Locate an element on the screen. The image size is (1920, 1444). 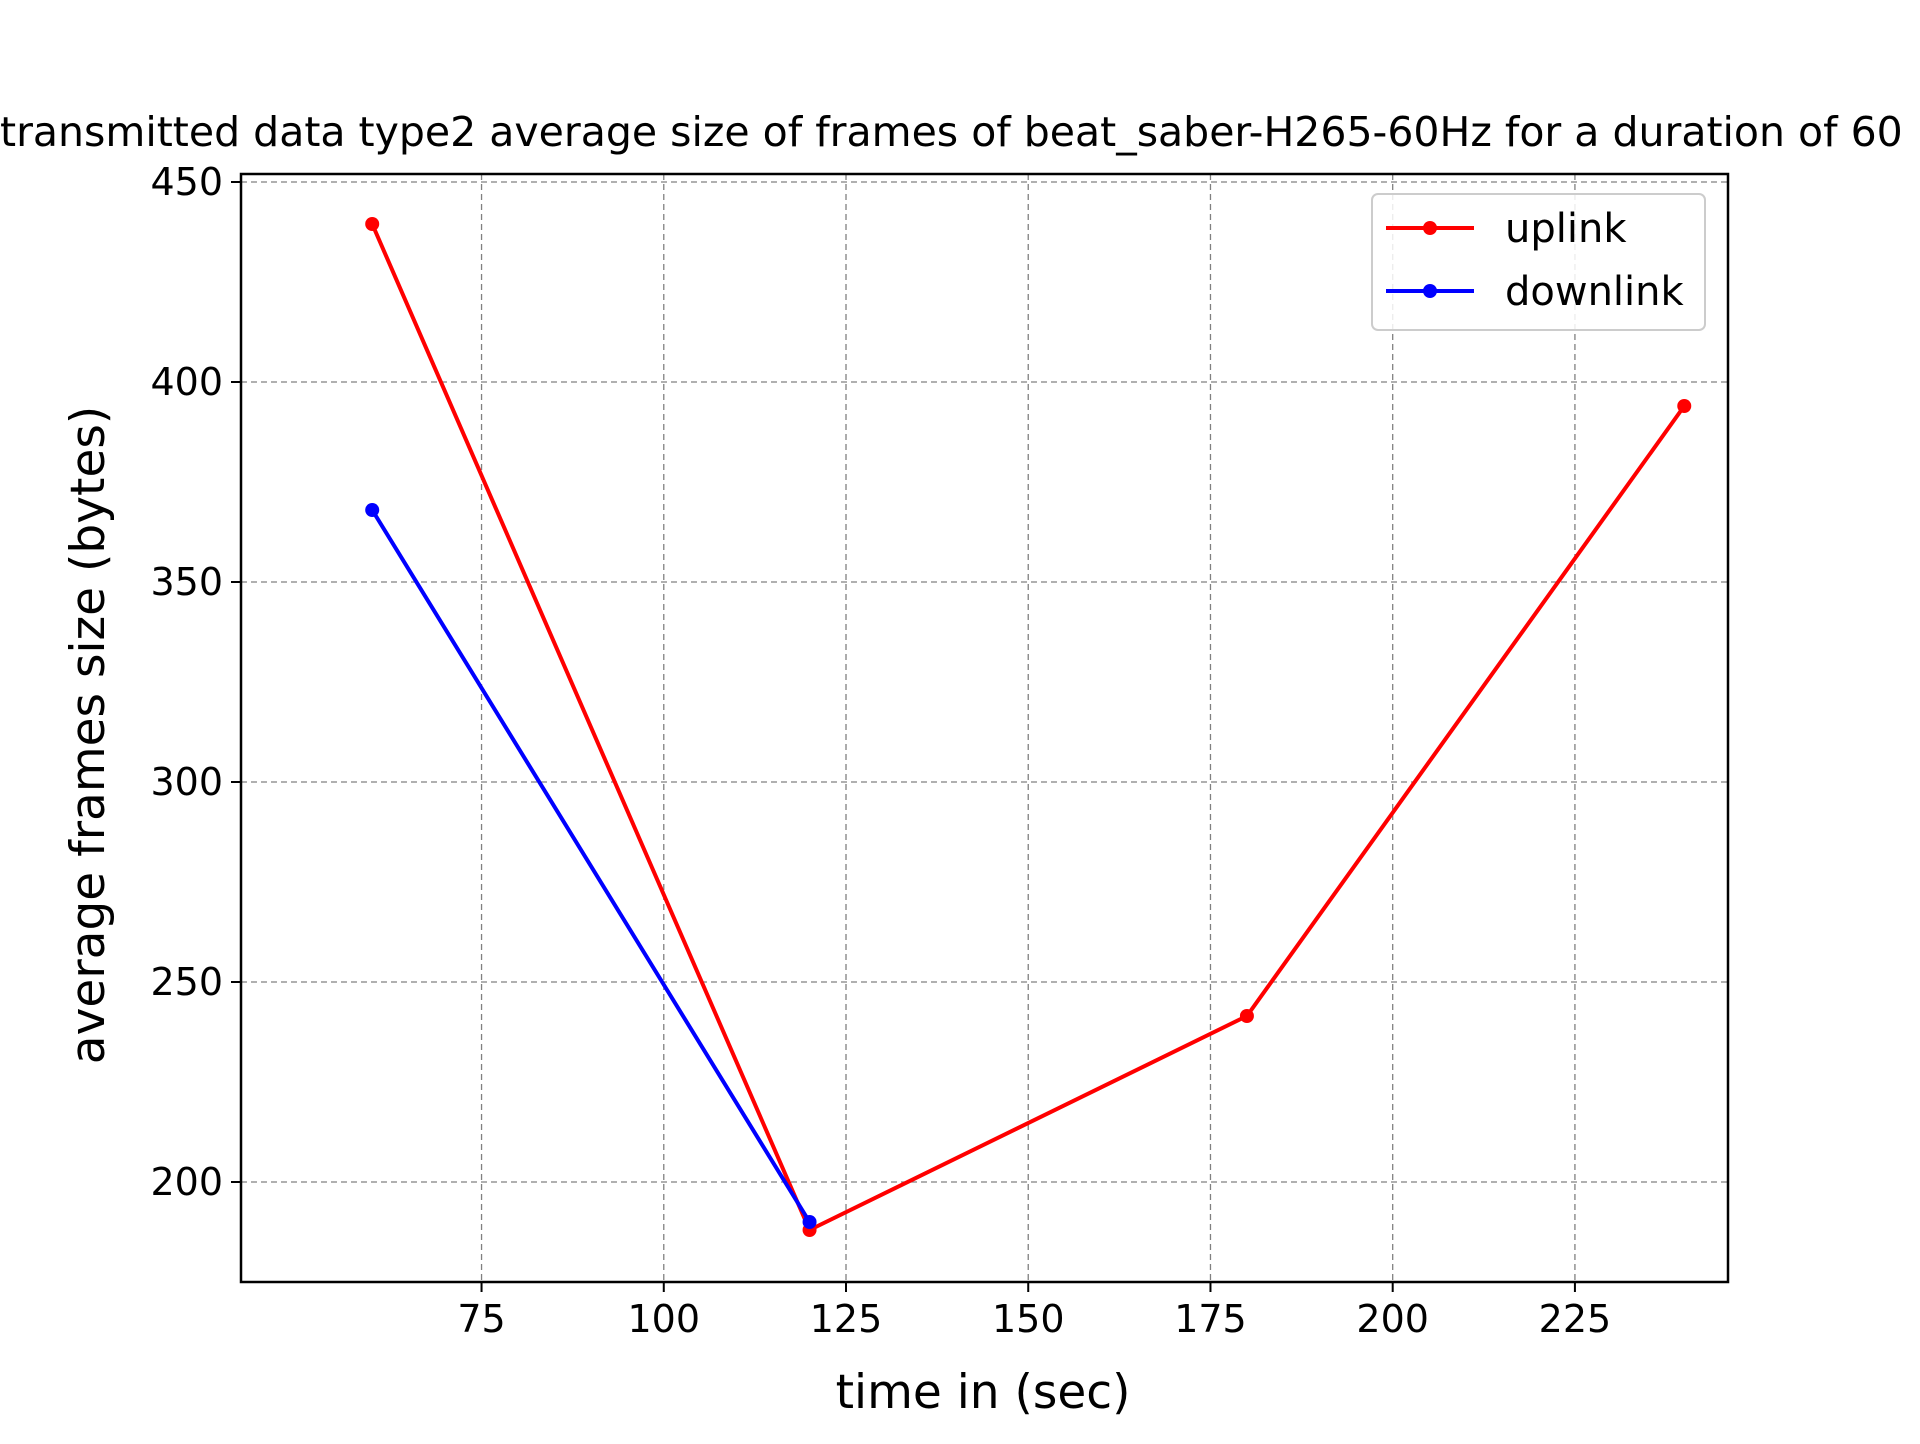
y-tick-label: 450 is located at coordinates (186, 182).